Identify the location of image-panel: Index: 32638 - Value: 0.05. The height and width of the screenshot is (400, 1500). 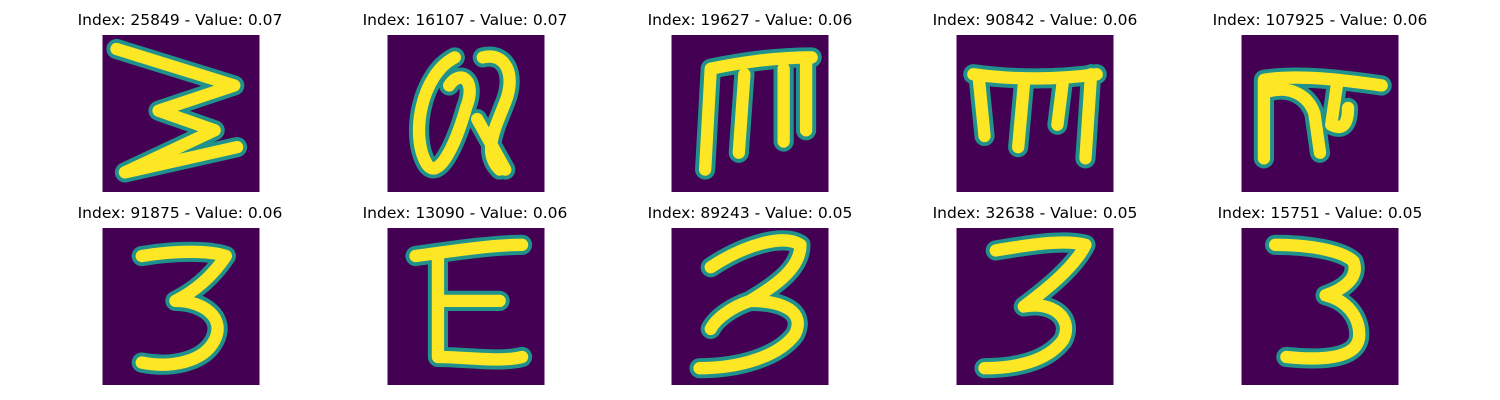
(1035, 289).